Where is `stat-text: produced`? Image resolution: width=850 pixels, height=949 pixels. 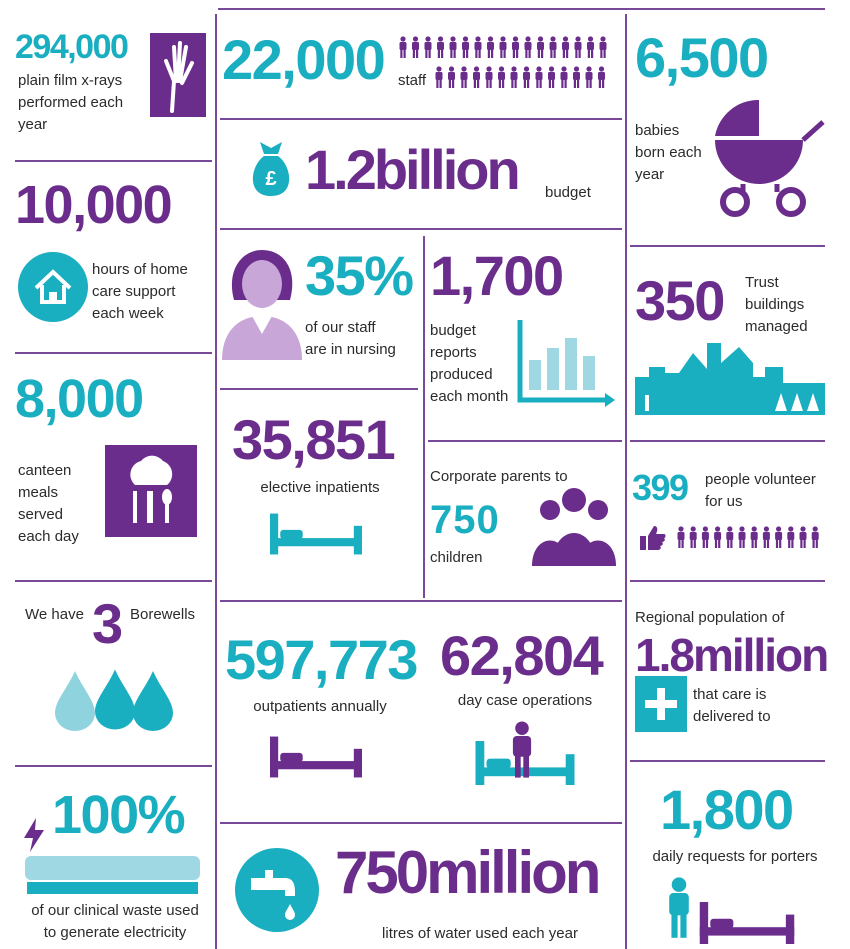
stat-text: produced is located at coordinates (461, 374).